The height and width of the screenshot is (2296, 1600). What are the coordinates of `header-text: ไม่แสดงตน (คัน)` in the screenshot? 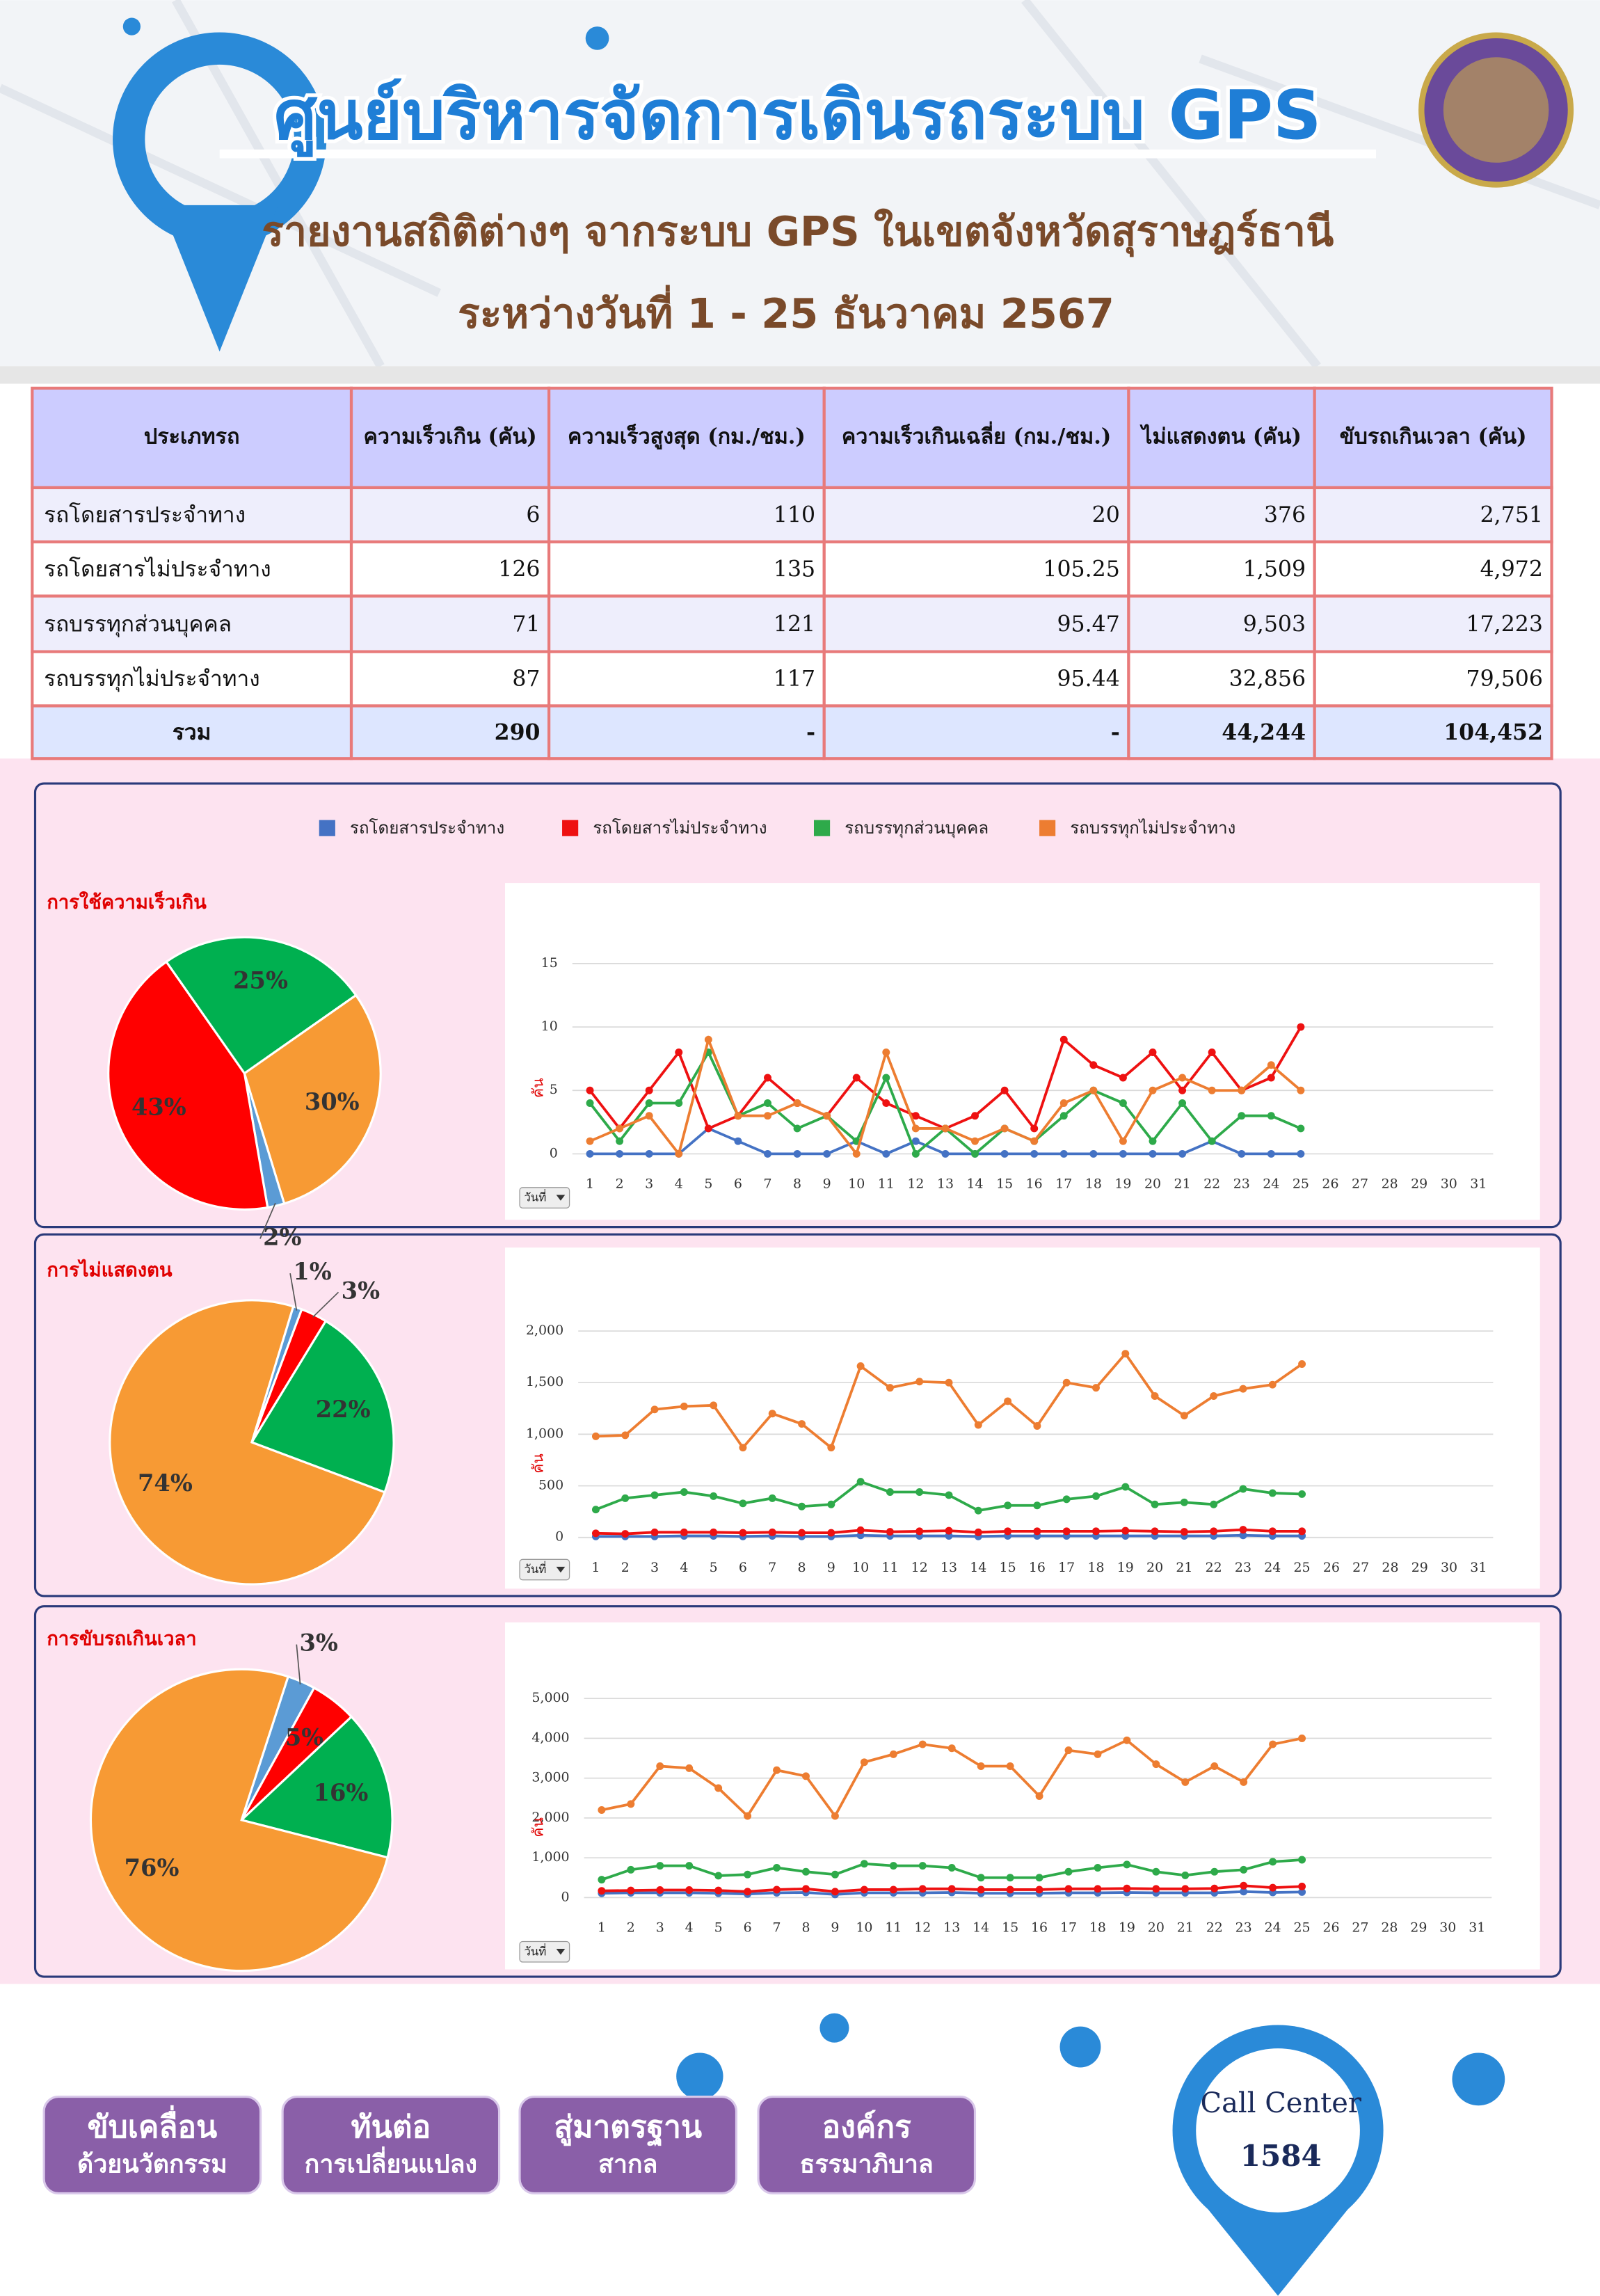 It's located at (1220, 437).